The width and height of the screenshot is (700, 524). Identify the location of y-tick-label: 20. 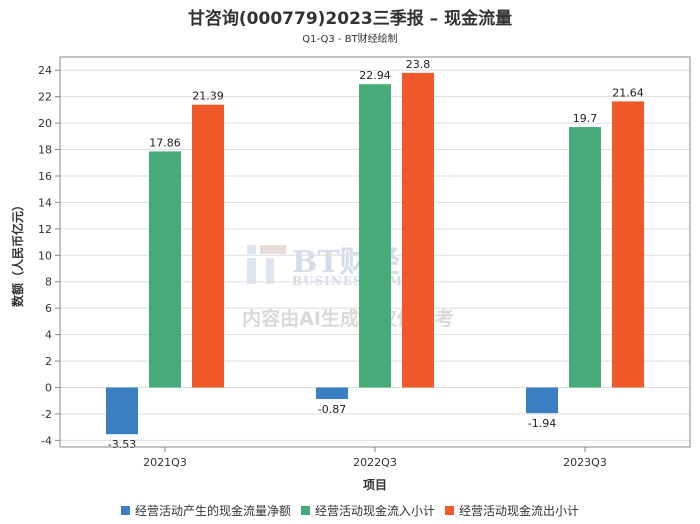
(45, 123).